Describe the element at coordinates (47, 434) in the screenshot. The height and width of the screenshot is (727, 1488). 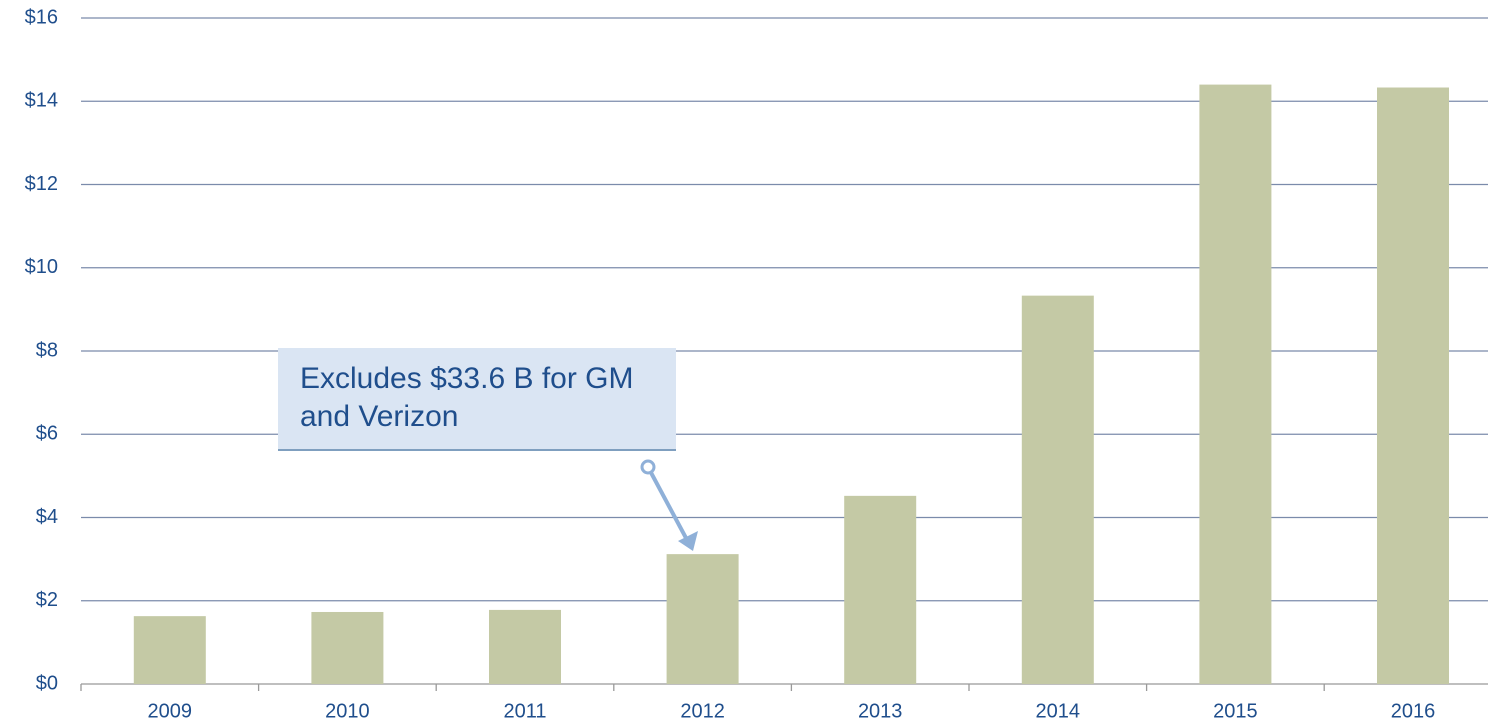
I see `y-tick-label: $6` at that location.